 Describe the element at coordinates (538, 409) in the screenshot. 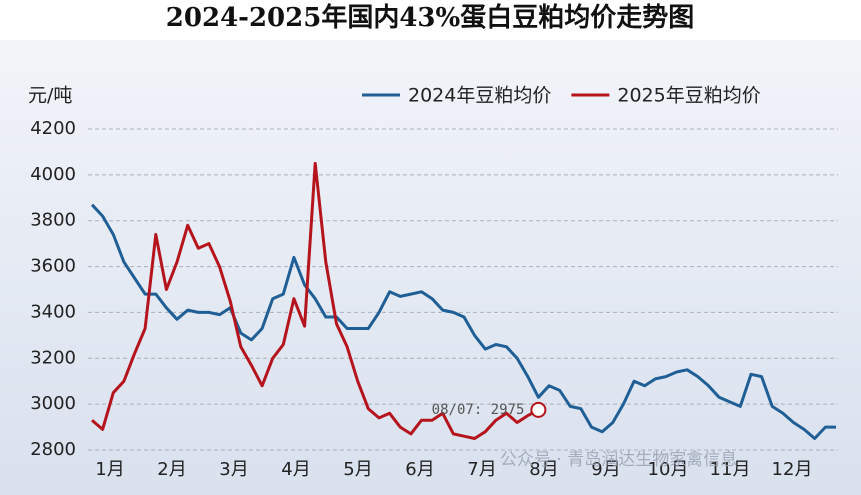

I see `highlight-point` at that location.